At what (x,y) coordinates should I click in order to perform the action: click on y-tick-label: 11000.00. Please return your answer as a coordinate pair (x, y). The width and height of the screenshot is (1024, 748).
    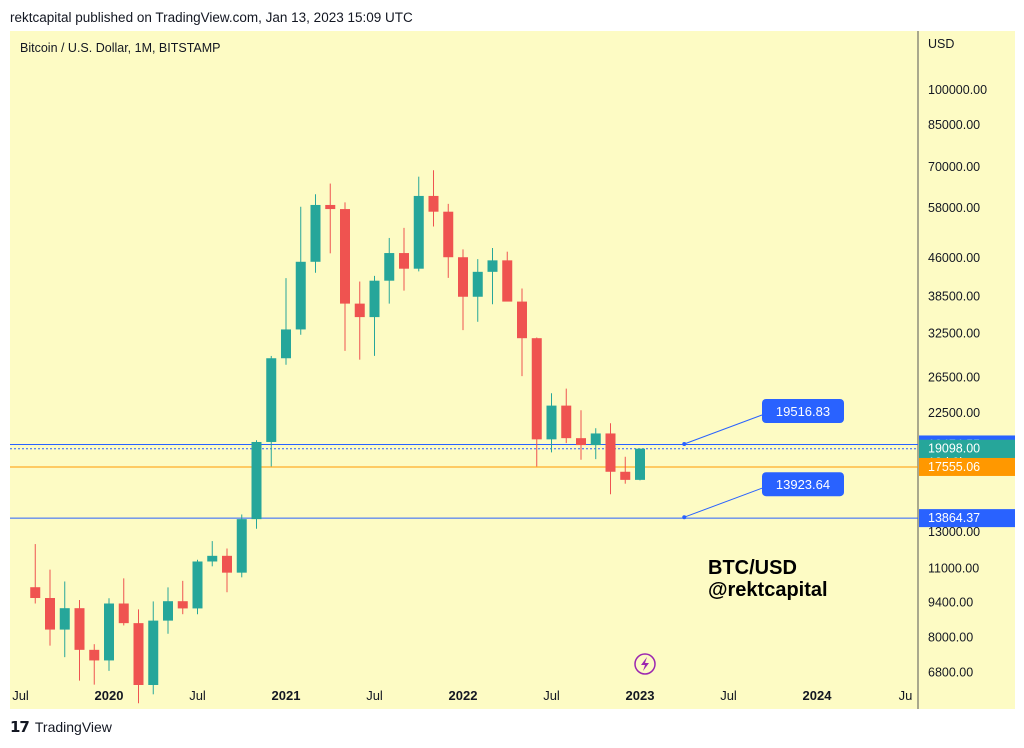
    Looking at the image, I should click on (953, 568).